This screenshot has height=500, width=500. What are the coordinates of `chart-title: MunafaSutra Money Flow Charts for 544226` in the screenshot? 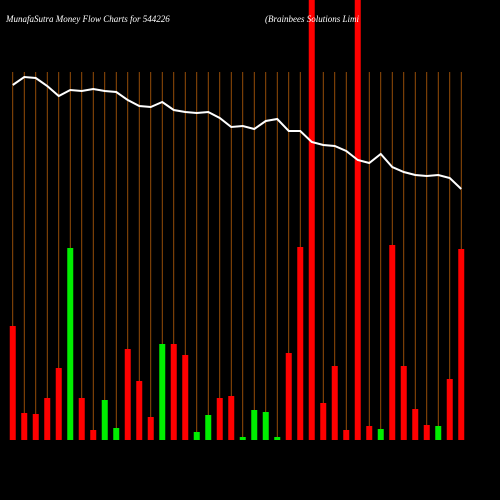 It's located at (87, 19).